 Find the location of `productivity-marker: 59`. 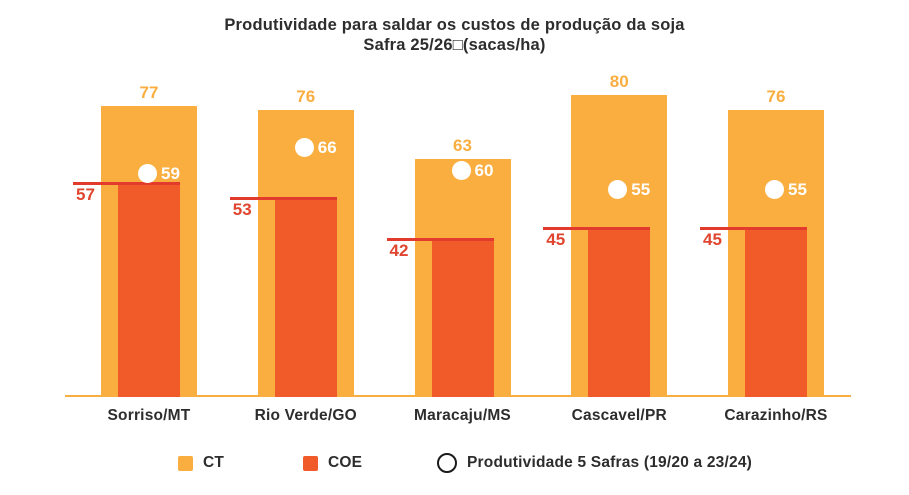

productivity-marker: 59 is located at coordinates (159, 174).